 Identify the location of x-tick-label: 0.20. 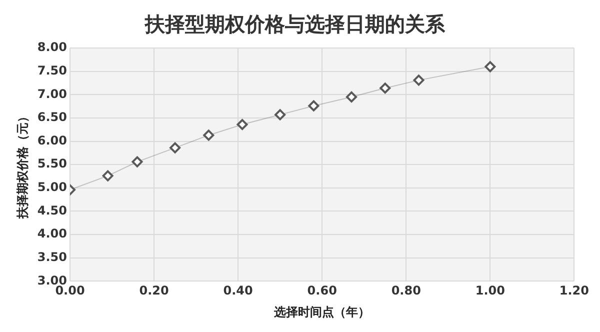
(154, 291).